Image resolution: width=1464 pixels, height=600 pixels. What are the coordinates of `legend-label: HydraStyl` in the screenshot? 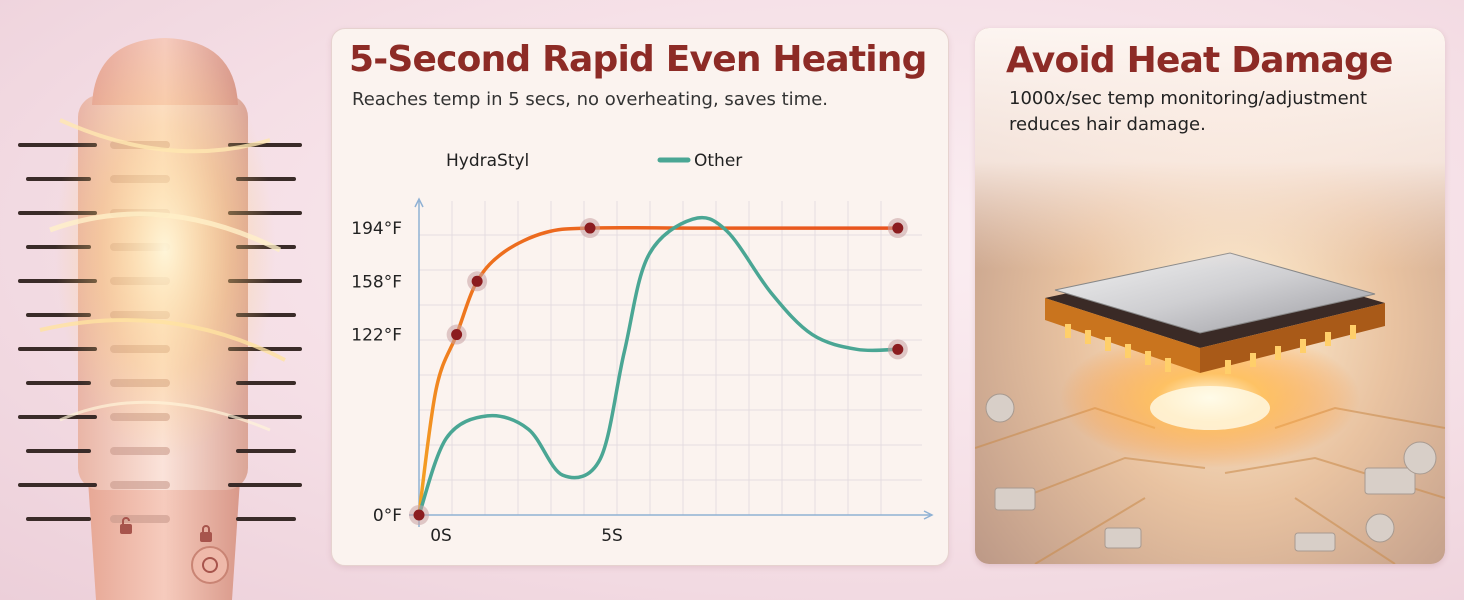 It's located at (487, 161).